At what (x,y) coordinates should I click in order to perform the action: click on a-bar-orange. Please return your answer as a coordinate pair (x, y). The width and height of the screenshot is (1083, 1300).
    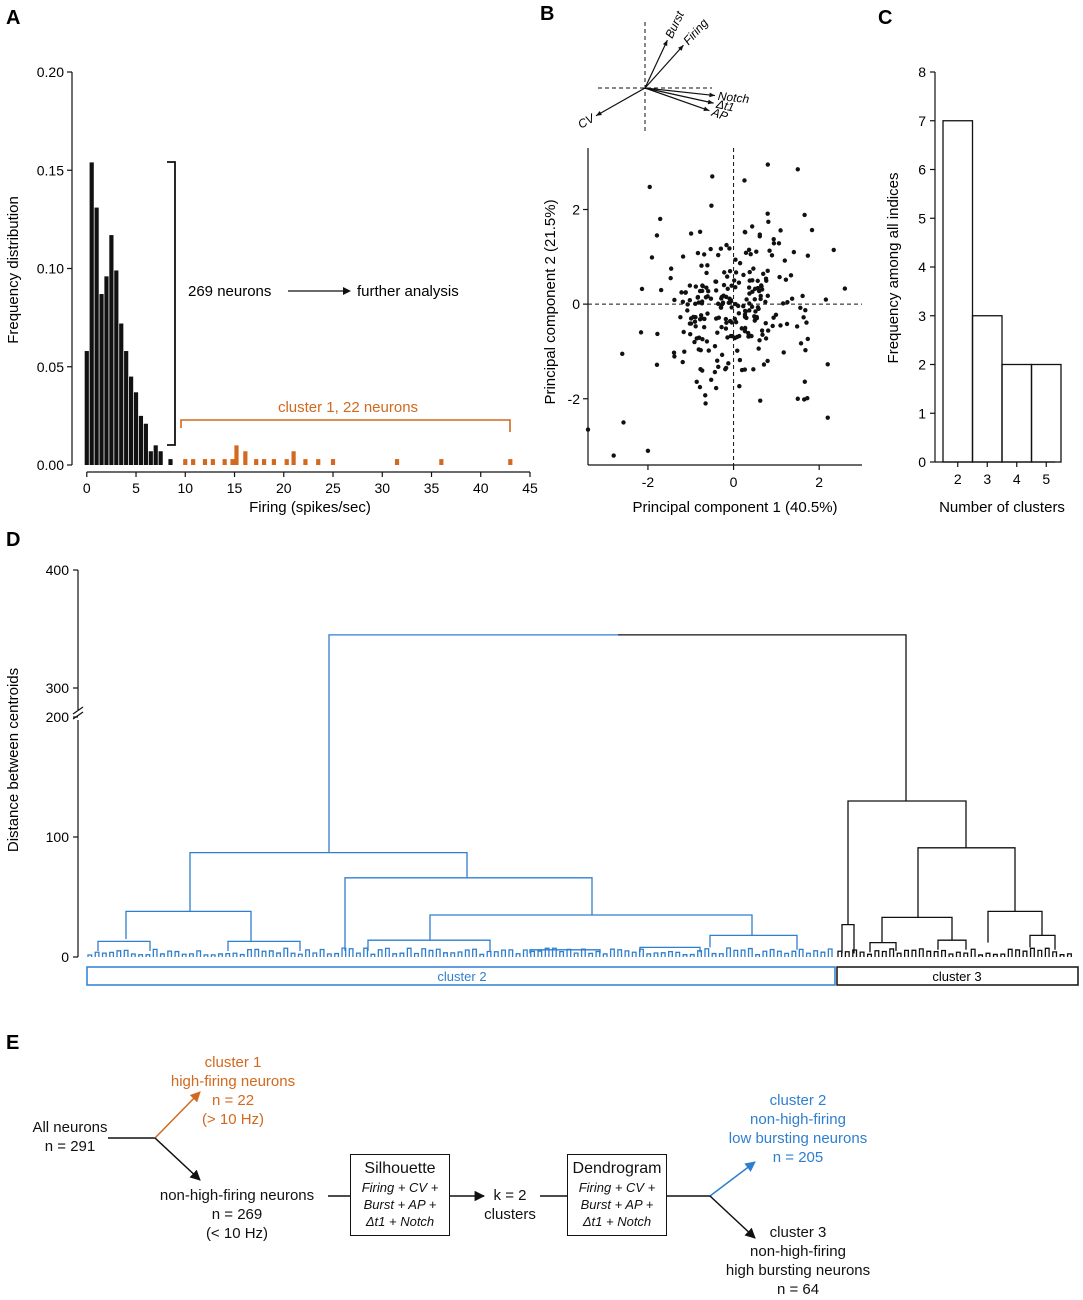
    Looking at the image, I should click on (212, 462).